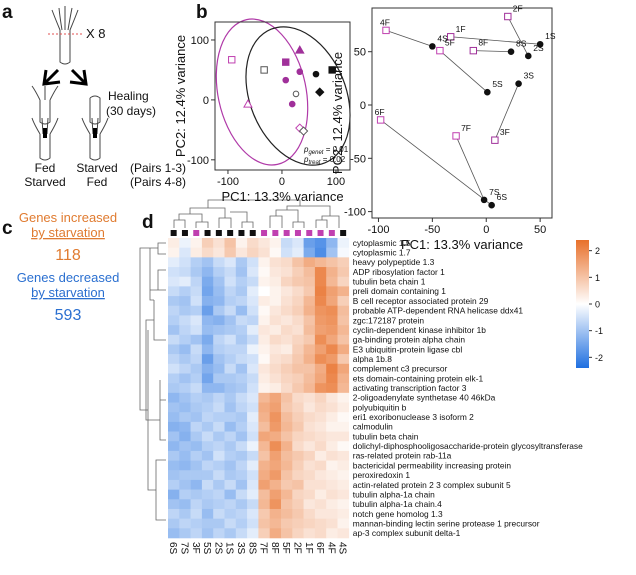 Image resolution: width=636 pixels, height=575 pixels. What do you see at coordinates (198, 161) in the screenshot?
I see `y-tick-label: -100` at bounding box center [198, 161].